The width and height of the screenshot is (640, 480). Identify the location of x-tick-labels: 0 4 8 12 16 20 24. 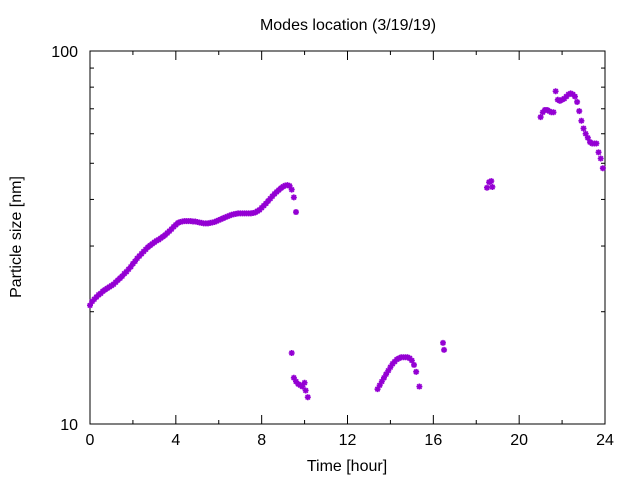
(350, 440).